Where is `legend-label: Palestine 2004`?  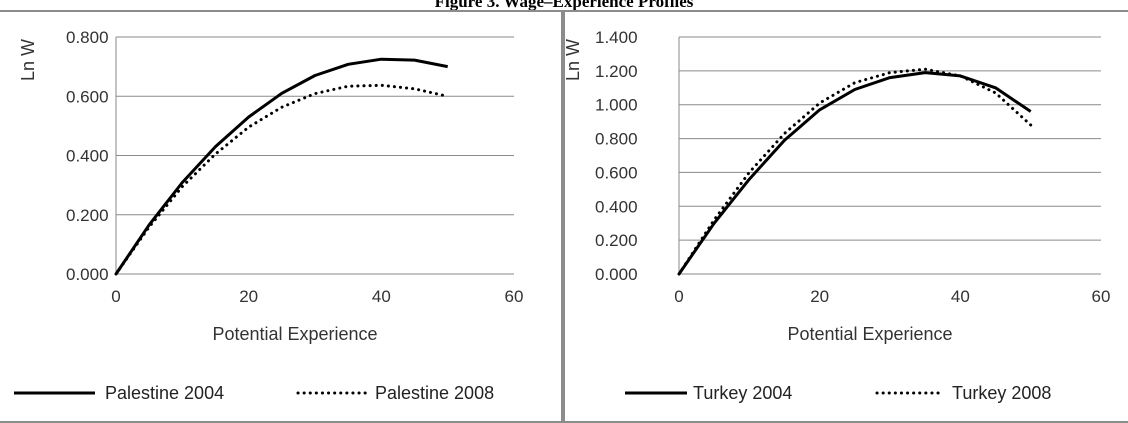
legend-label: Palestine 2004 is located at coordinates (164, 393).